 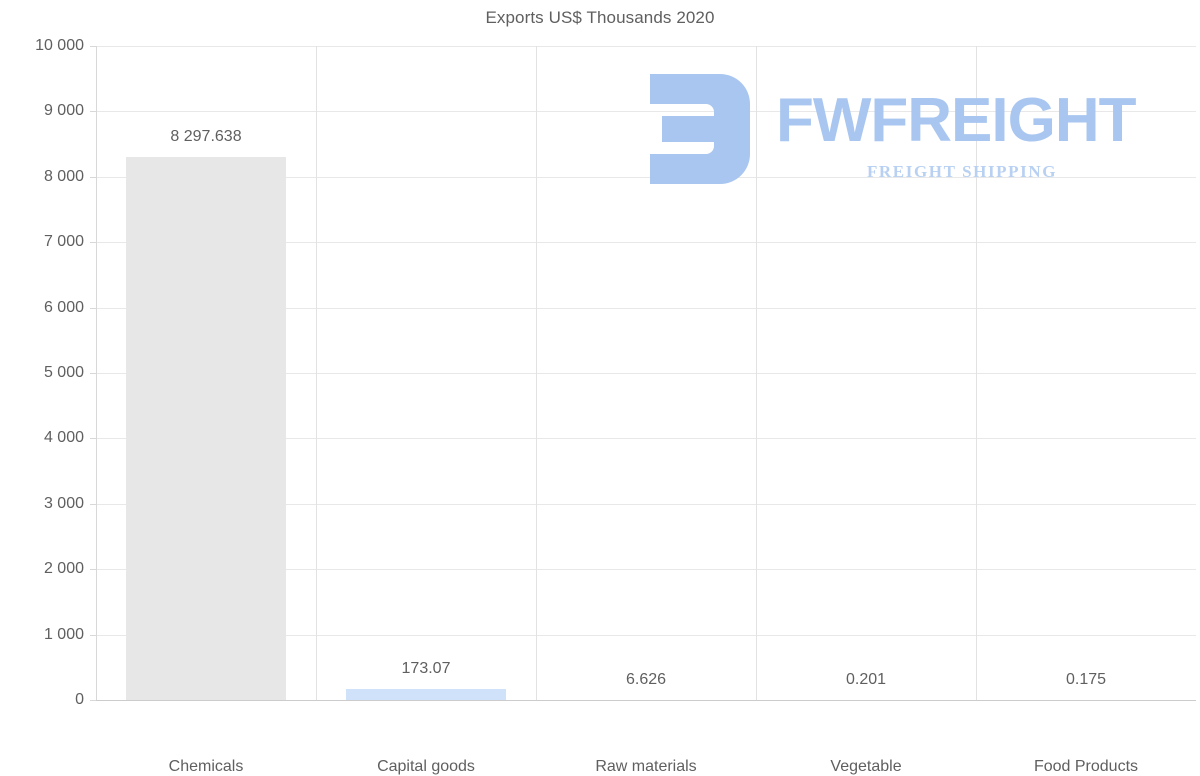 I want to click on bar-value-label: 0.175, so click(x=1086, y=679).